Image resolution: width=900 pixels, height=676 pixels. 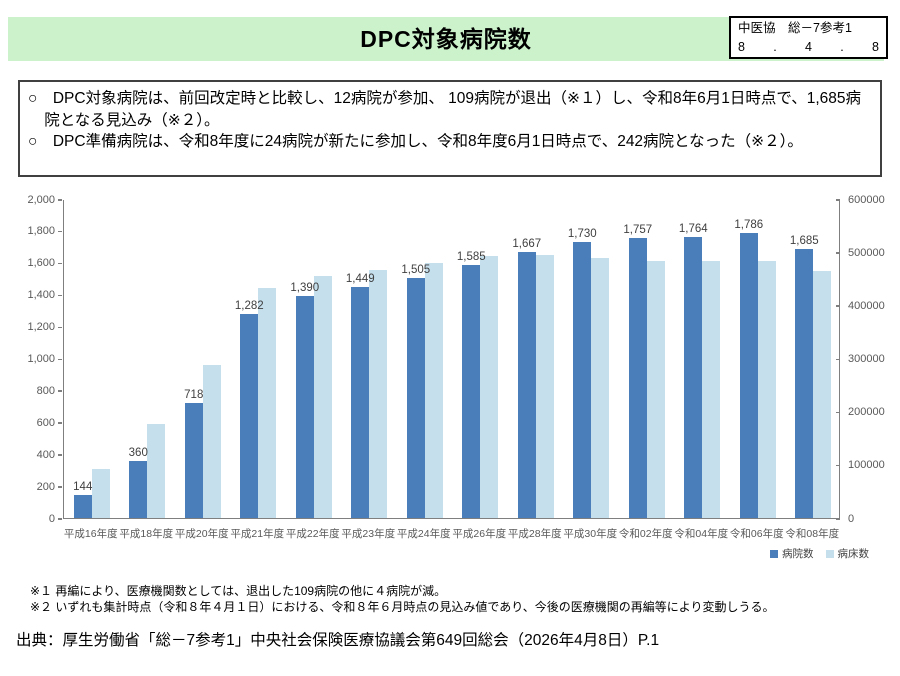 I want to click on bar-value-label: 1,282, so click(x=249, y=305).